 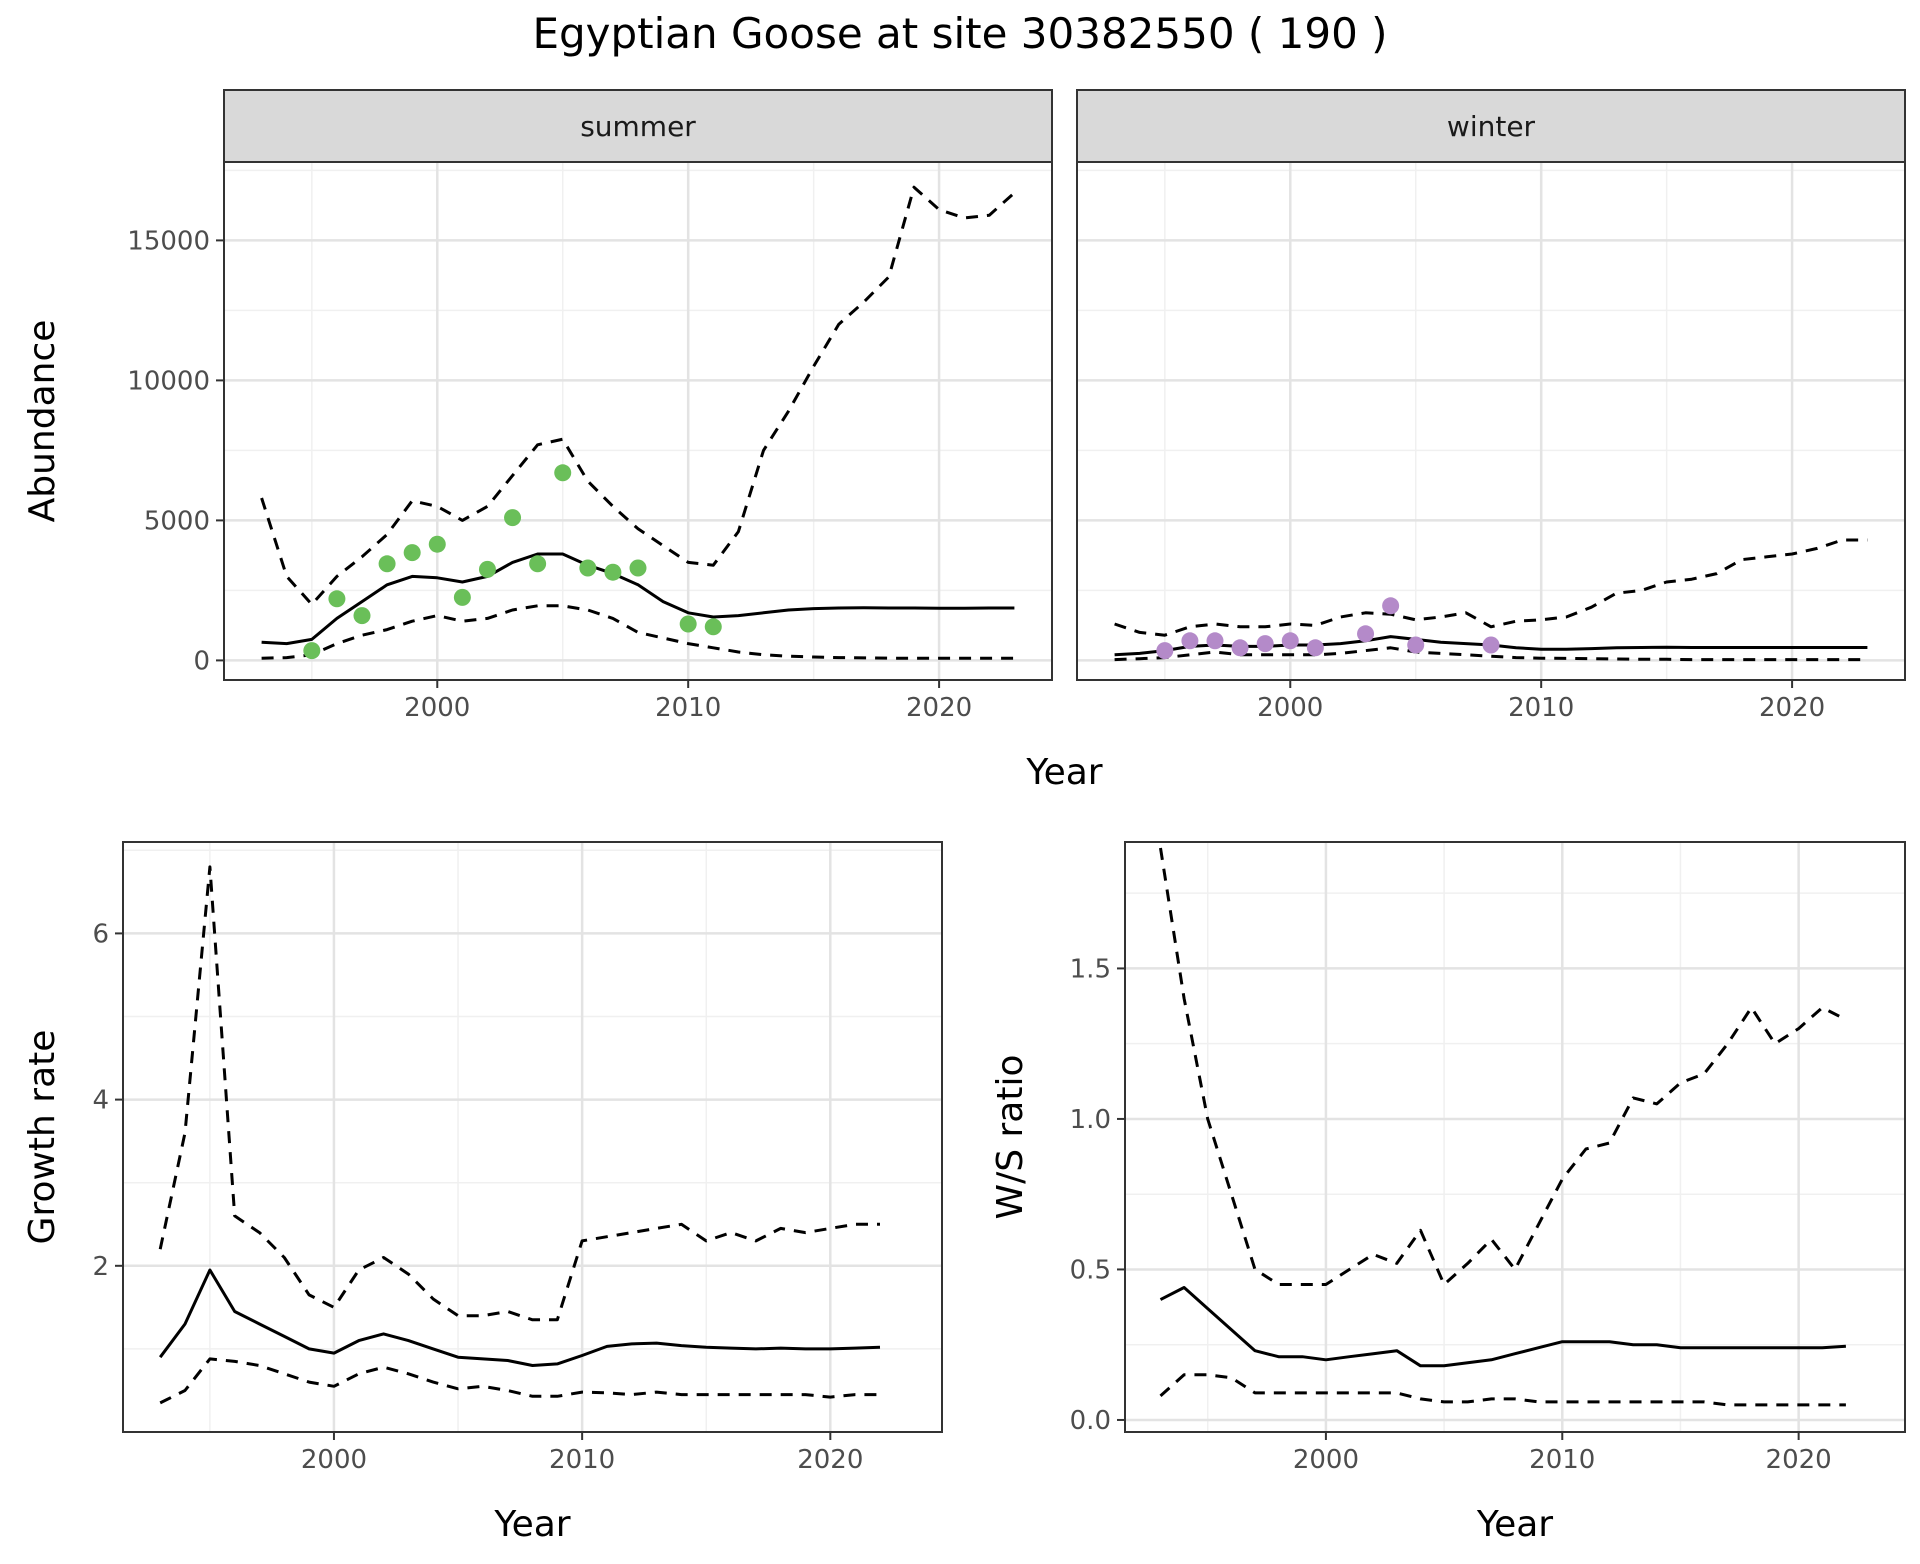 I want to click on abundance-y-axis-title: Abundance, so click(x=42, y=421).